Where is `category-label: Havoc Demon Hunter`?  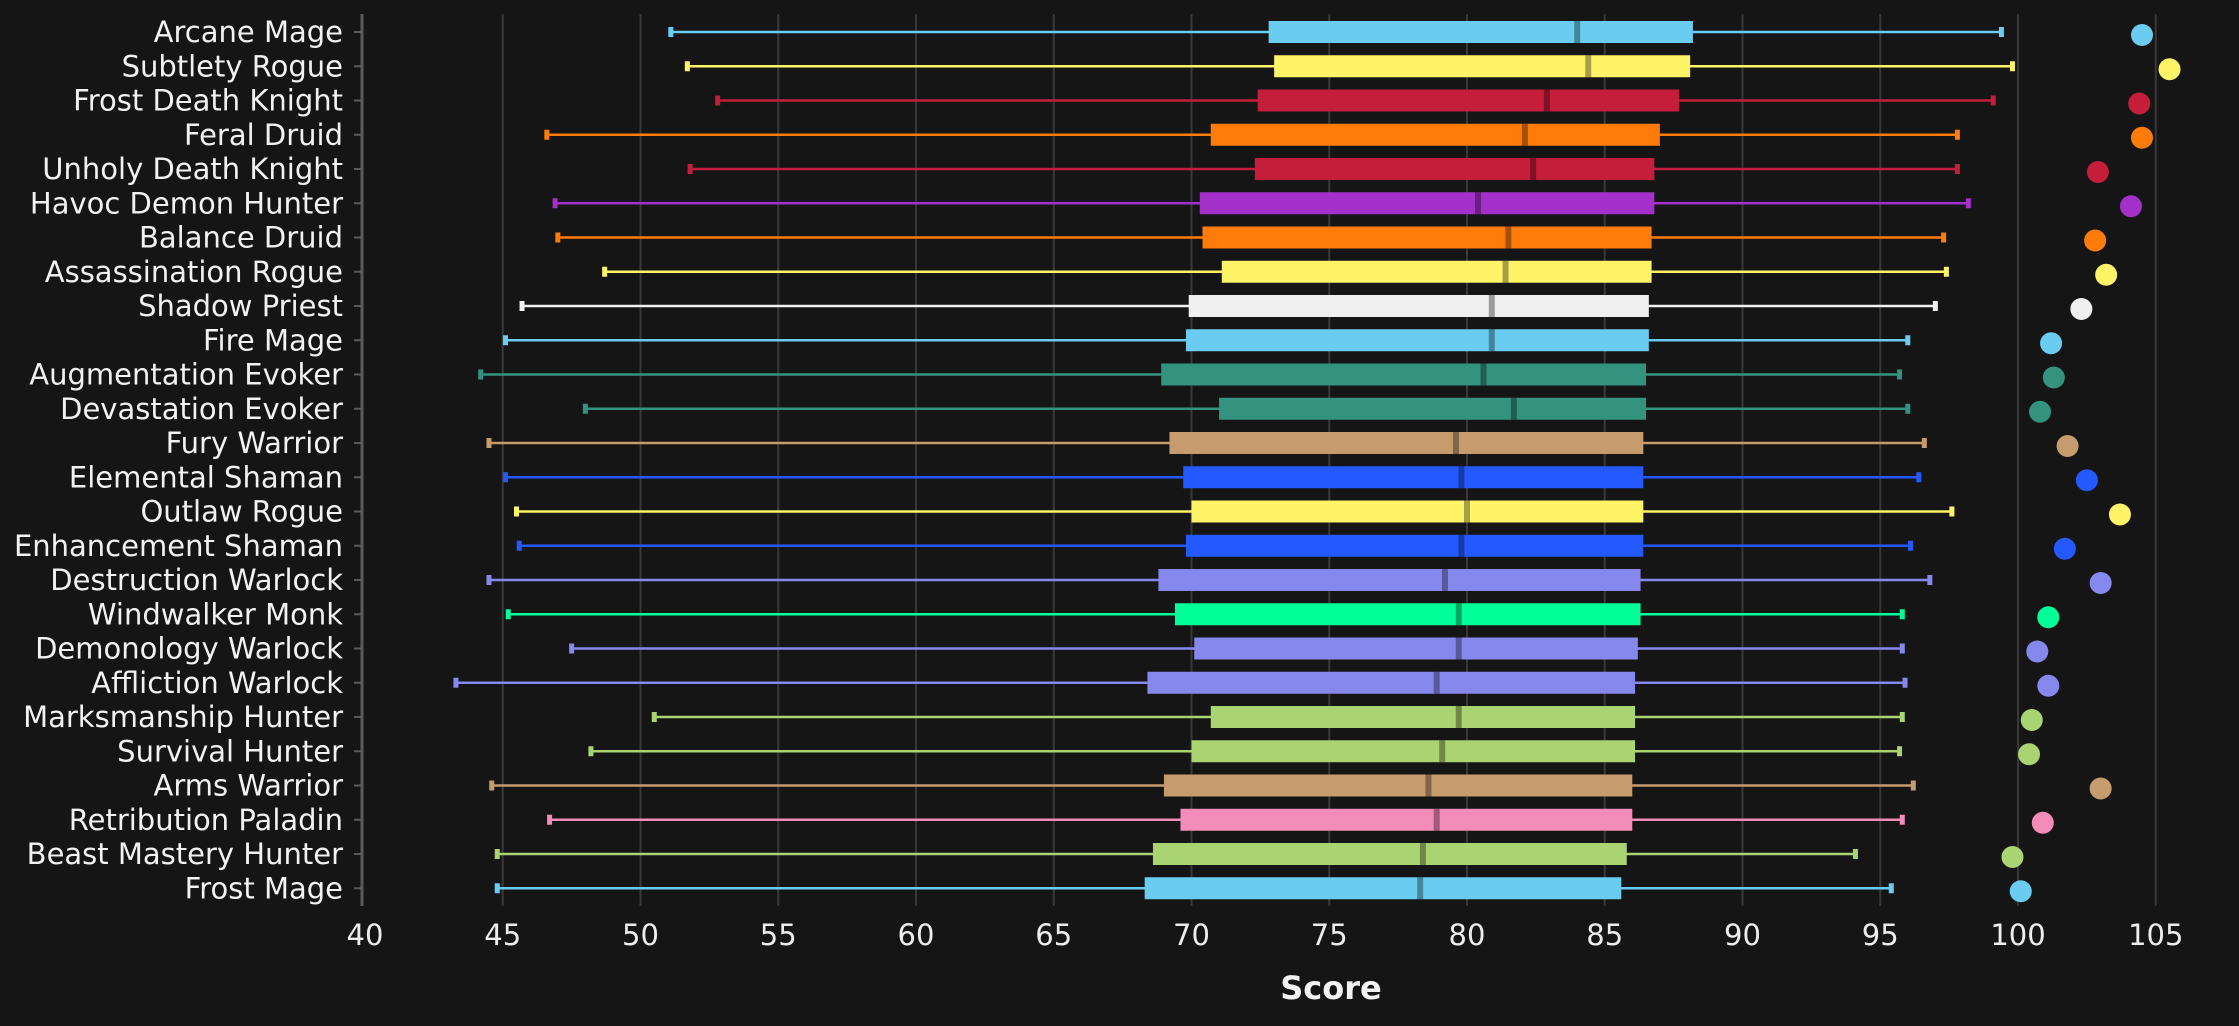
category-label: Havoc Demon Hunter is located at coordinates (186, 203).